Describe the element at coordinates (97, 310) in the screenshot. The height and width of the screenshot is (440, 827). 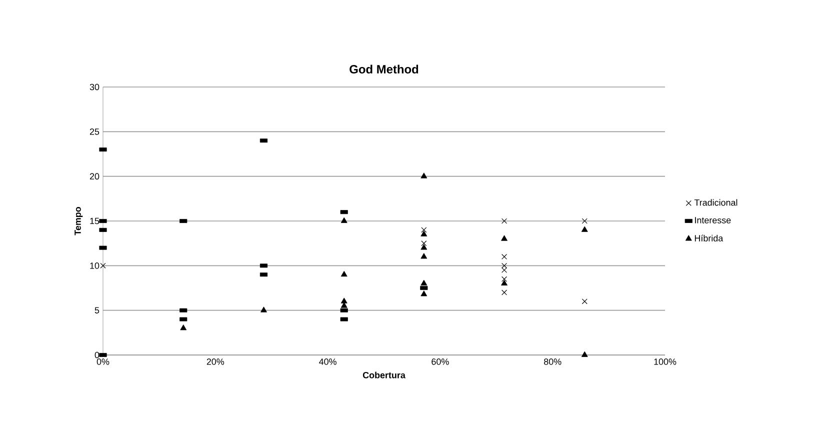
I see `y-tick-label: 5` at that location.